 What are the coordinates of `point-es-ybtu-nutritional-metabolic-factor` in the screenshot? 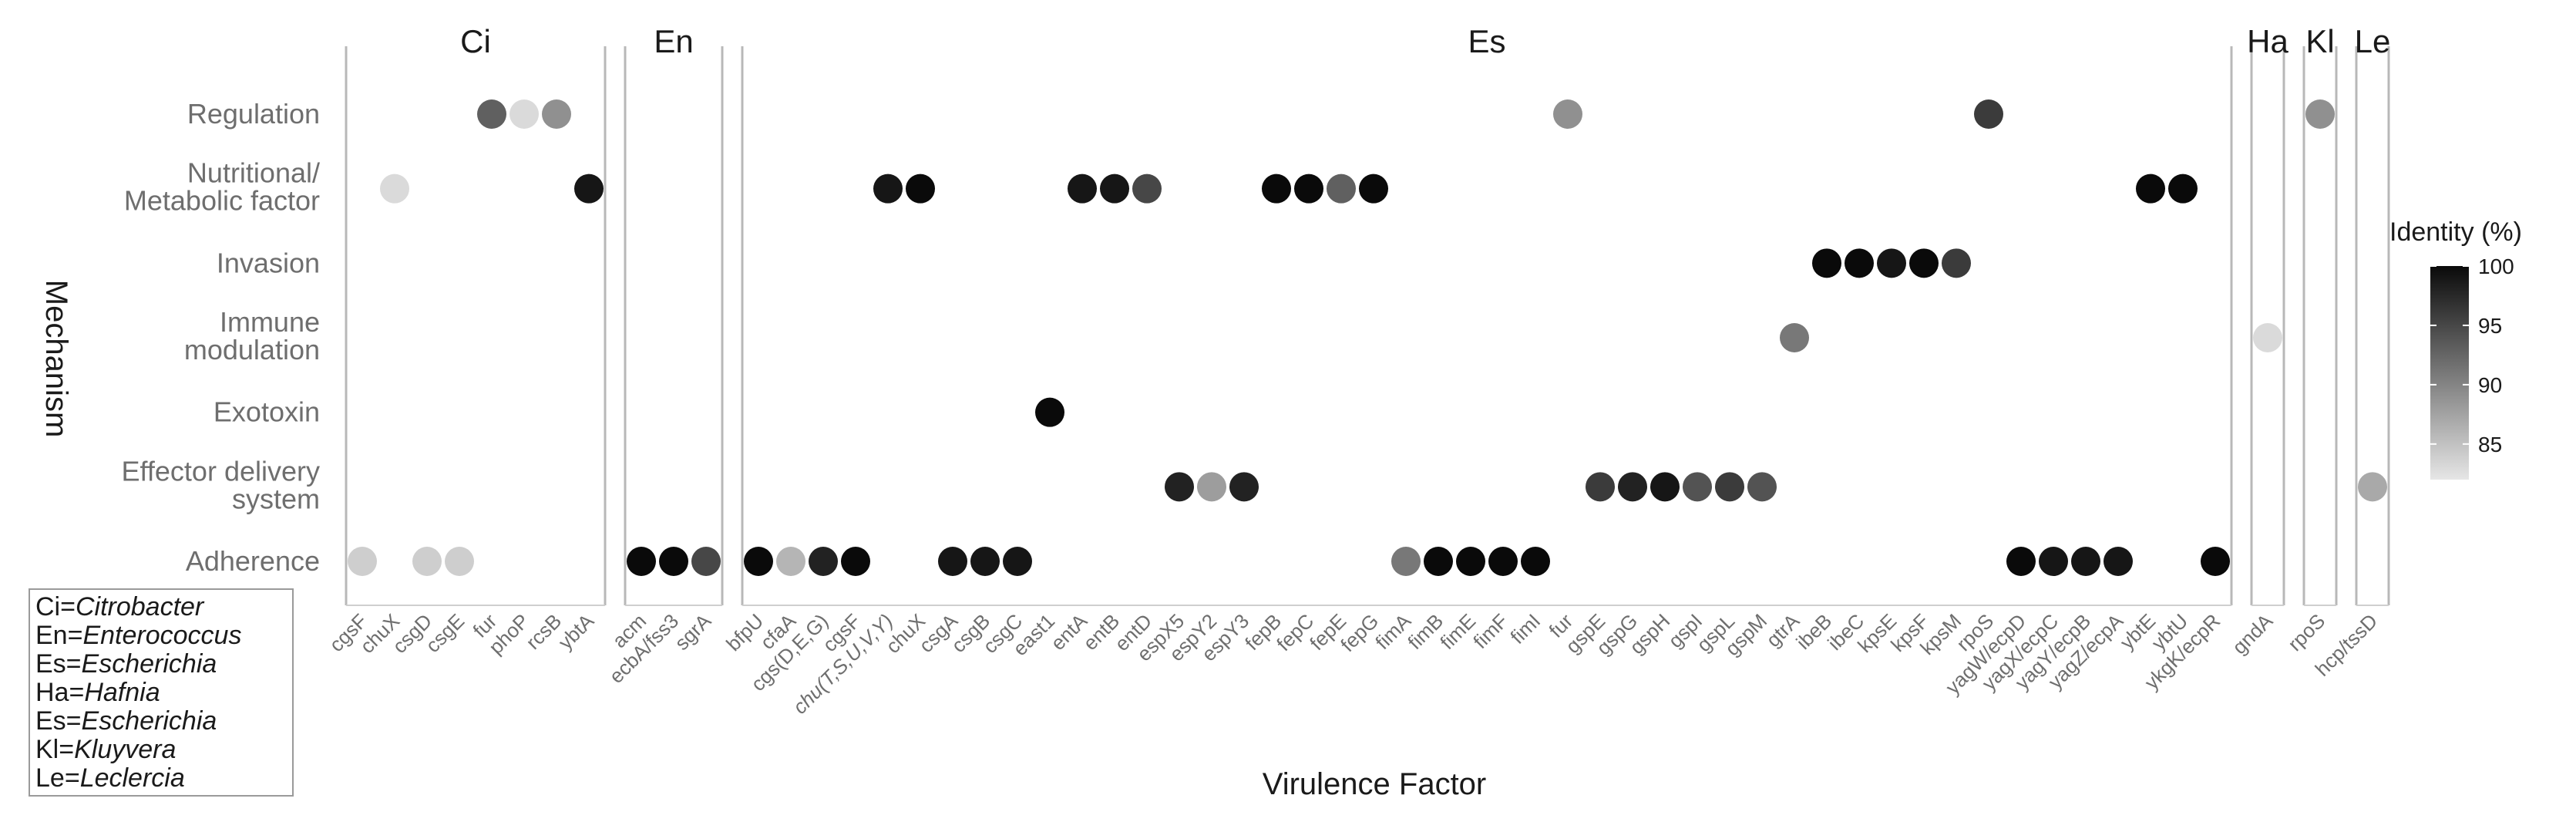 It's located at (2183, 189).